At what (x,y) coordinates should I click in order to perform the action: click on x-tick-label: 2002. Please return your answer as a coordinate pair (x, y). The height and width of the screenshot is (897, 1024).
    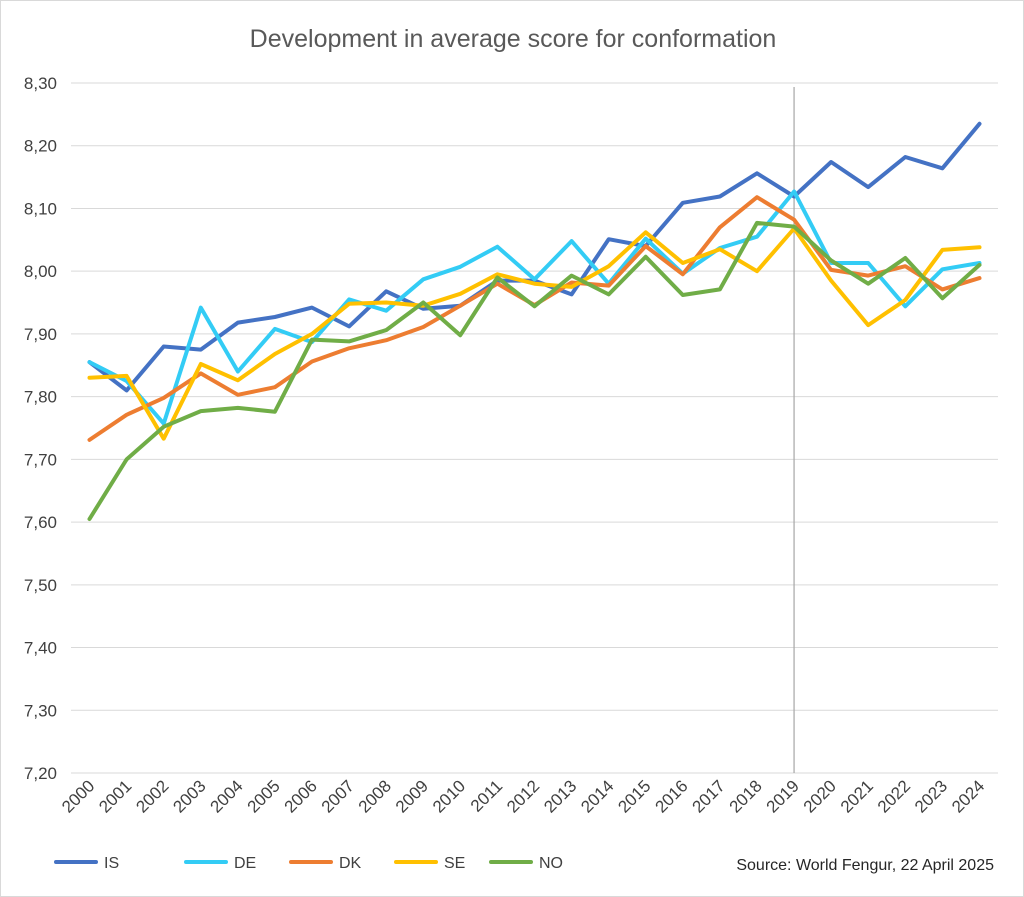
    Looking at the image, I should click on (152, 796).